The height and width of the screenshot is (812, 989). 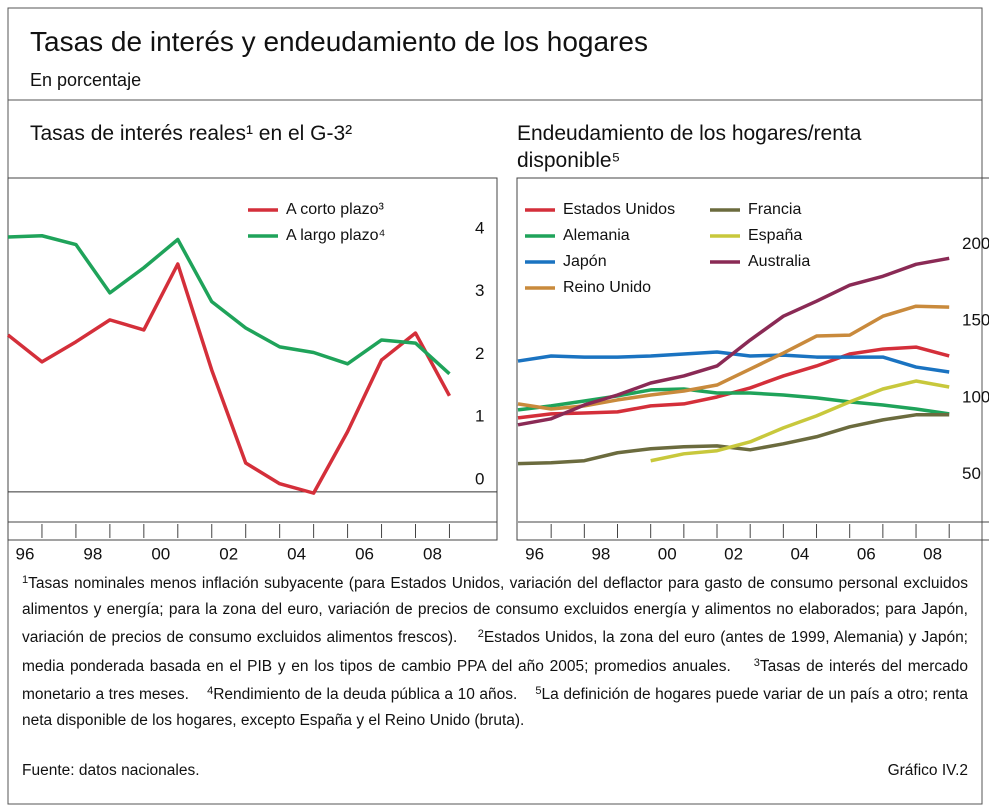 I want to click on legend-label: Reino Unido, so click(x=607, y=287).